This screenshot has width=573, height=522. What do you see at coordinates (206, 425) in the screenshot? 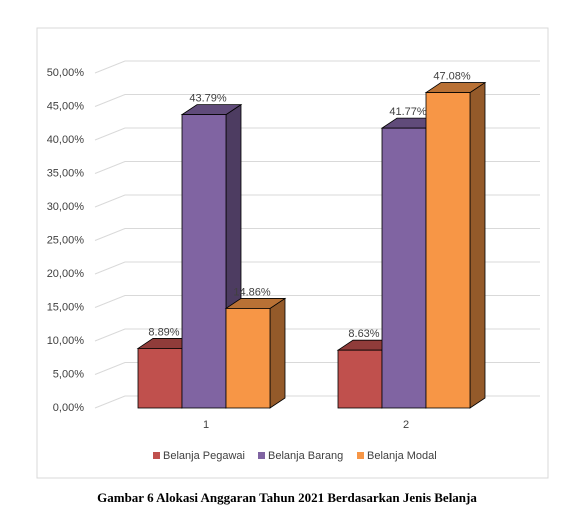
I see `x-tick-label: 1` at bounding box center [206, 425].